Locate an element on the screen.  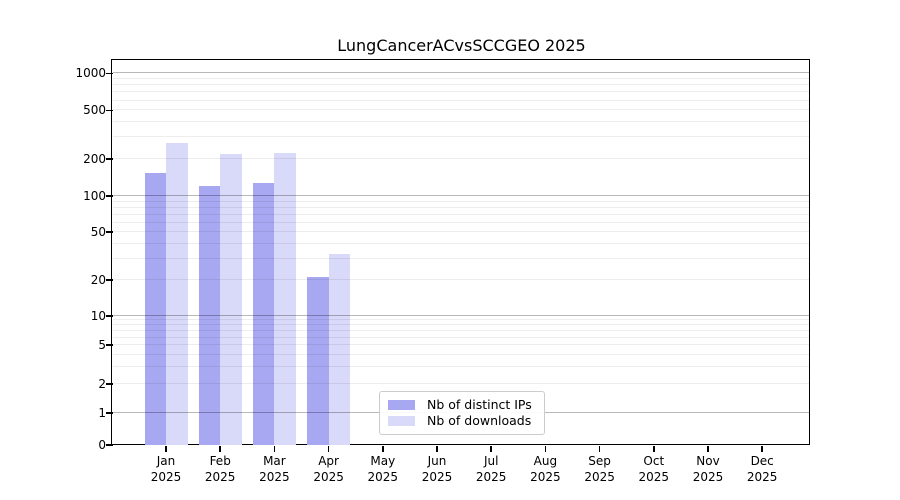
x-tick-label: Mar 2025 is located at coordinates (274, 469).